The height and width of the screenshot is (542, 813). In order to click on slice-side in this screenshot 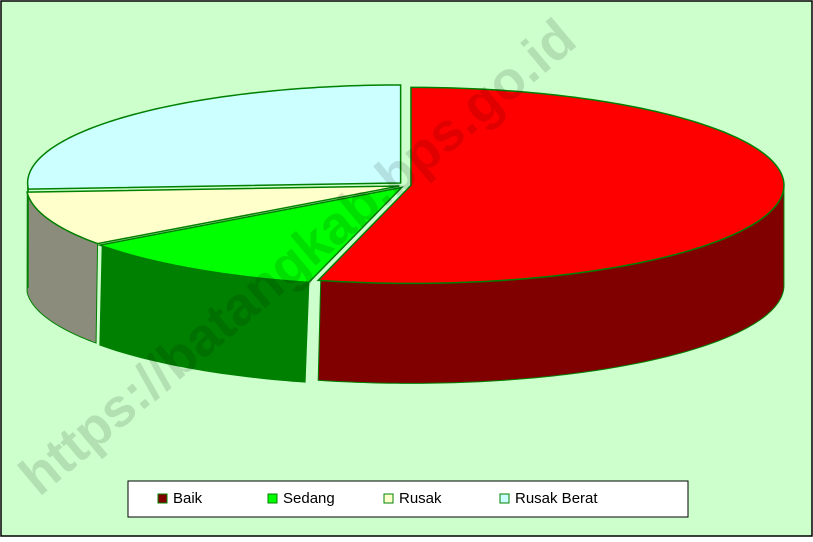, I will do `click(28, 236)`.